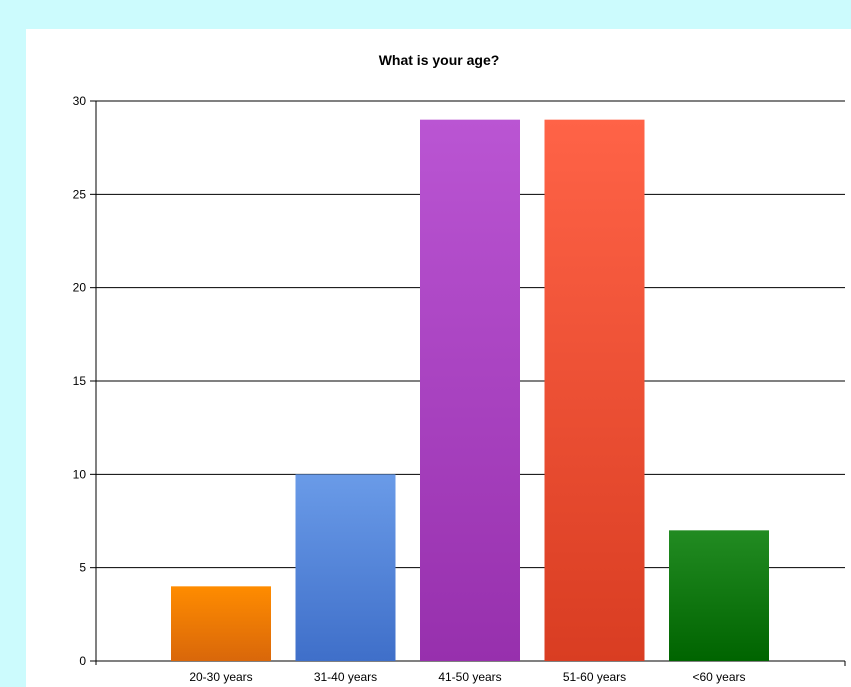  Describe the element at coordinates (718, 677) in the screenshot. I see `x-tick-label: <60 years` at that location.